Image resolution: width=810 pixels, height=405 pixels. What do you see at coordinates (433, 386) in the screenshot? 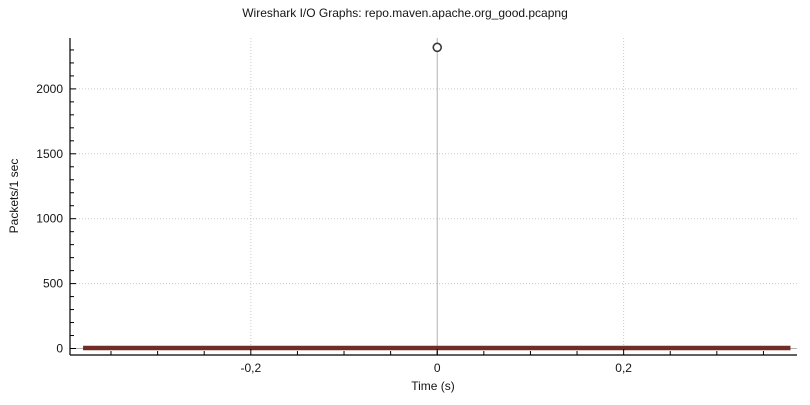
I see `x-axis-label: Time (s)` at bounding box center [433, 386].